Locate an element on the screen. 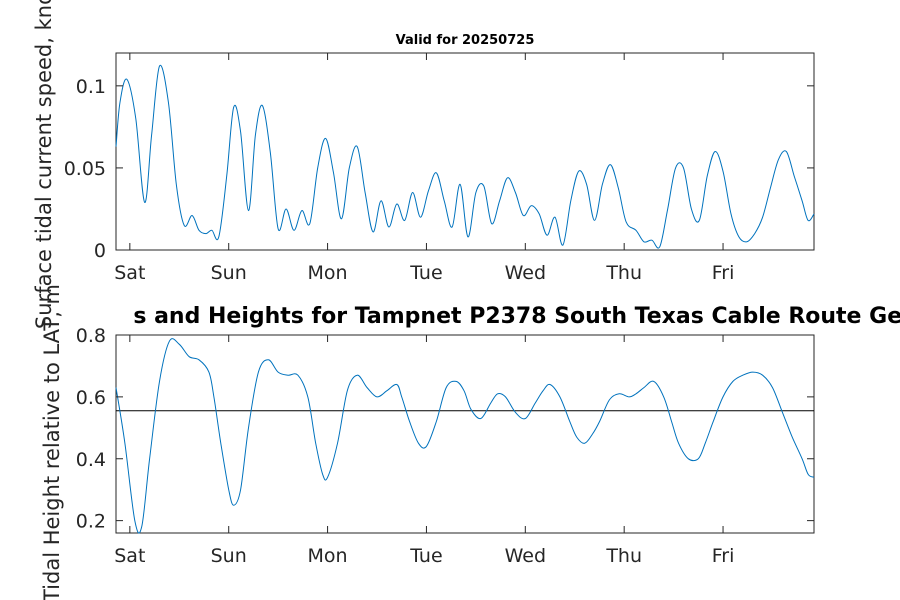  tidal-height-x-tick-label: Wed is located at coordinates (525, 556).